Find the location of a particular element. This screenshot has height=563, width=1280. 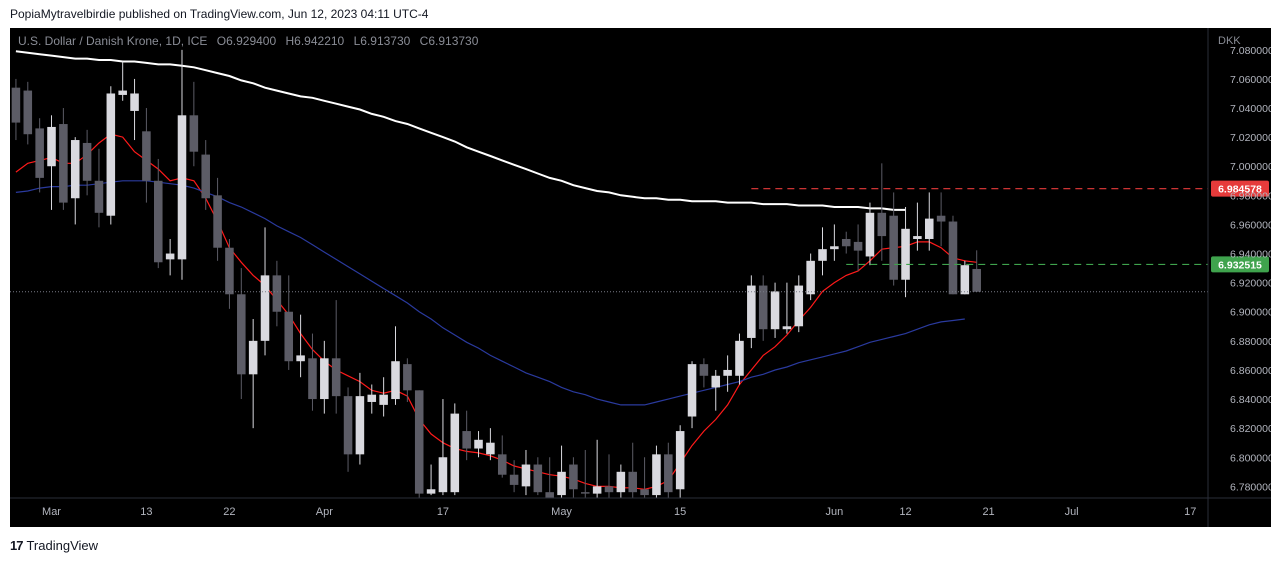

x-tick-label: 13 is located at coordinates (146, 512).